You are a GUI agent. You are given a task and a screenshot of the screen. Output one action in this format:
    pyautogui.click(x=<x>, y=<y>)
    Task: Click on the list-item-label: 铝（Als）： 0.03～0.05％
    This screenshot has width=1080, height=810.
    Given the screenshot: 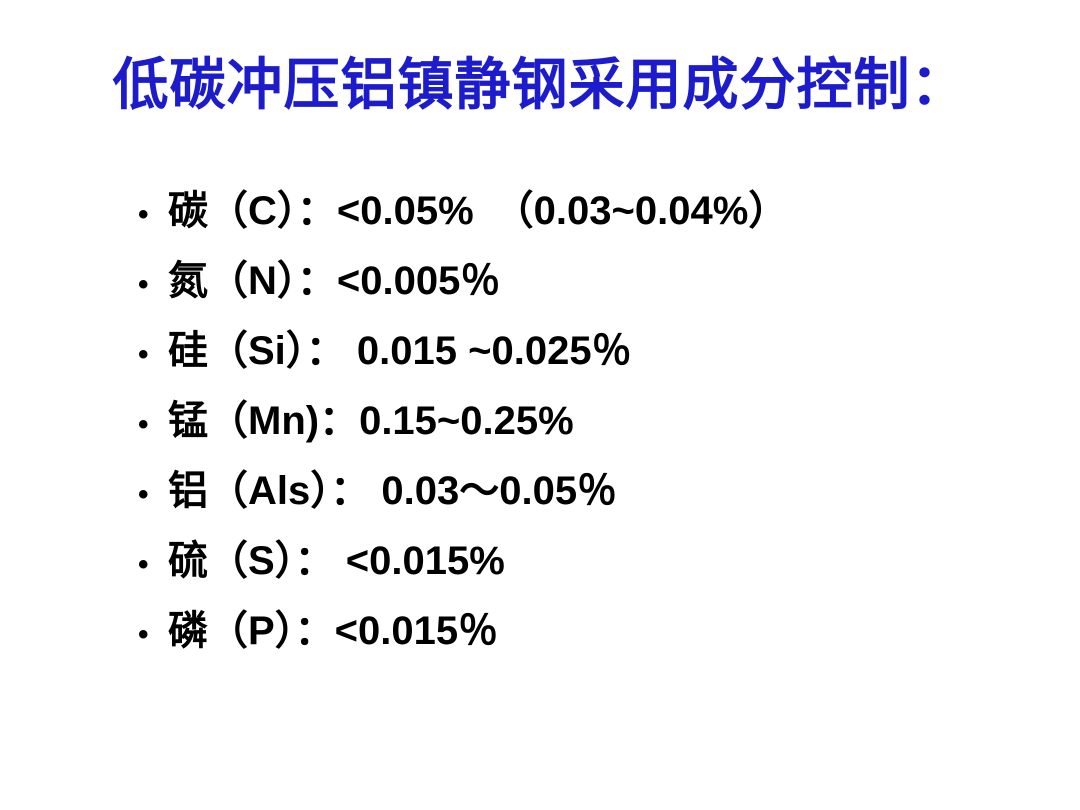 What is the action you would take?
    pyautogui.click(x=393, y=491)
    